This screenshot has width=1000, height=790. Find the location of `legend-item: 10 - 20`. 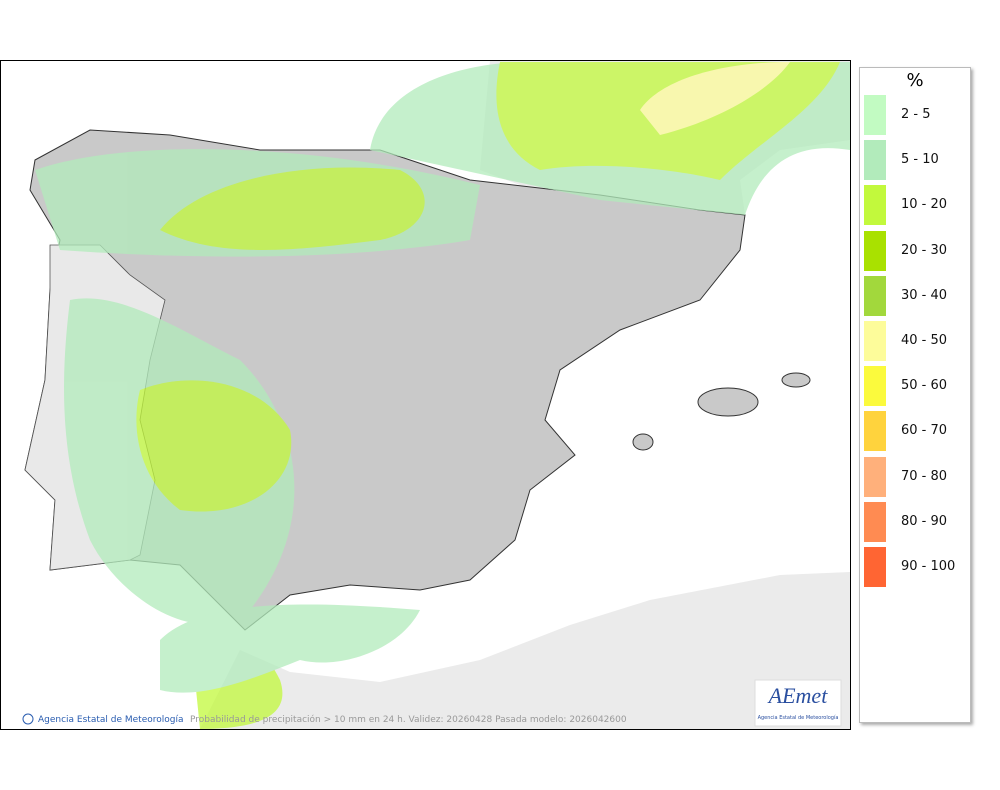

legend-item: 10 - 20 is located at coordinates (916, 205).